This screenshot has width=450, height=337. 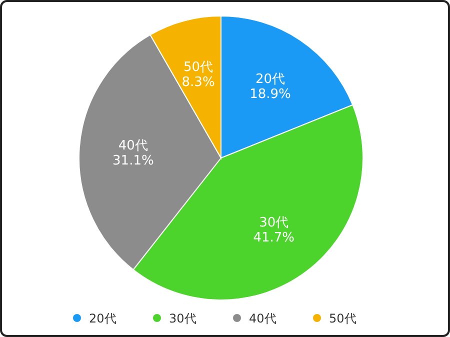 What do you see at coordinates (182, 319) in the screenshot?
I see `legend-label: 30代` at bounding box center [182, 319].